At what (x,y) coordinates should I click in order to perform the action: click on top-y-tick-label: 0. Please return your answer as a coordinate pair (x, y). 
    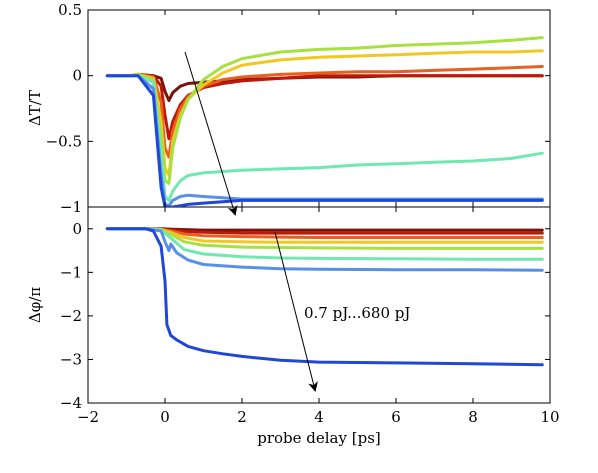
    Looking at the image, I should click on (77, 76).